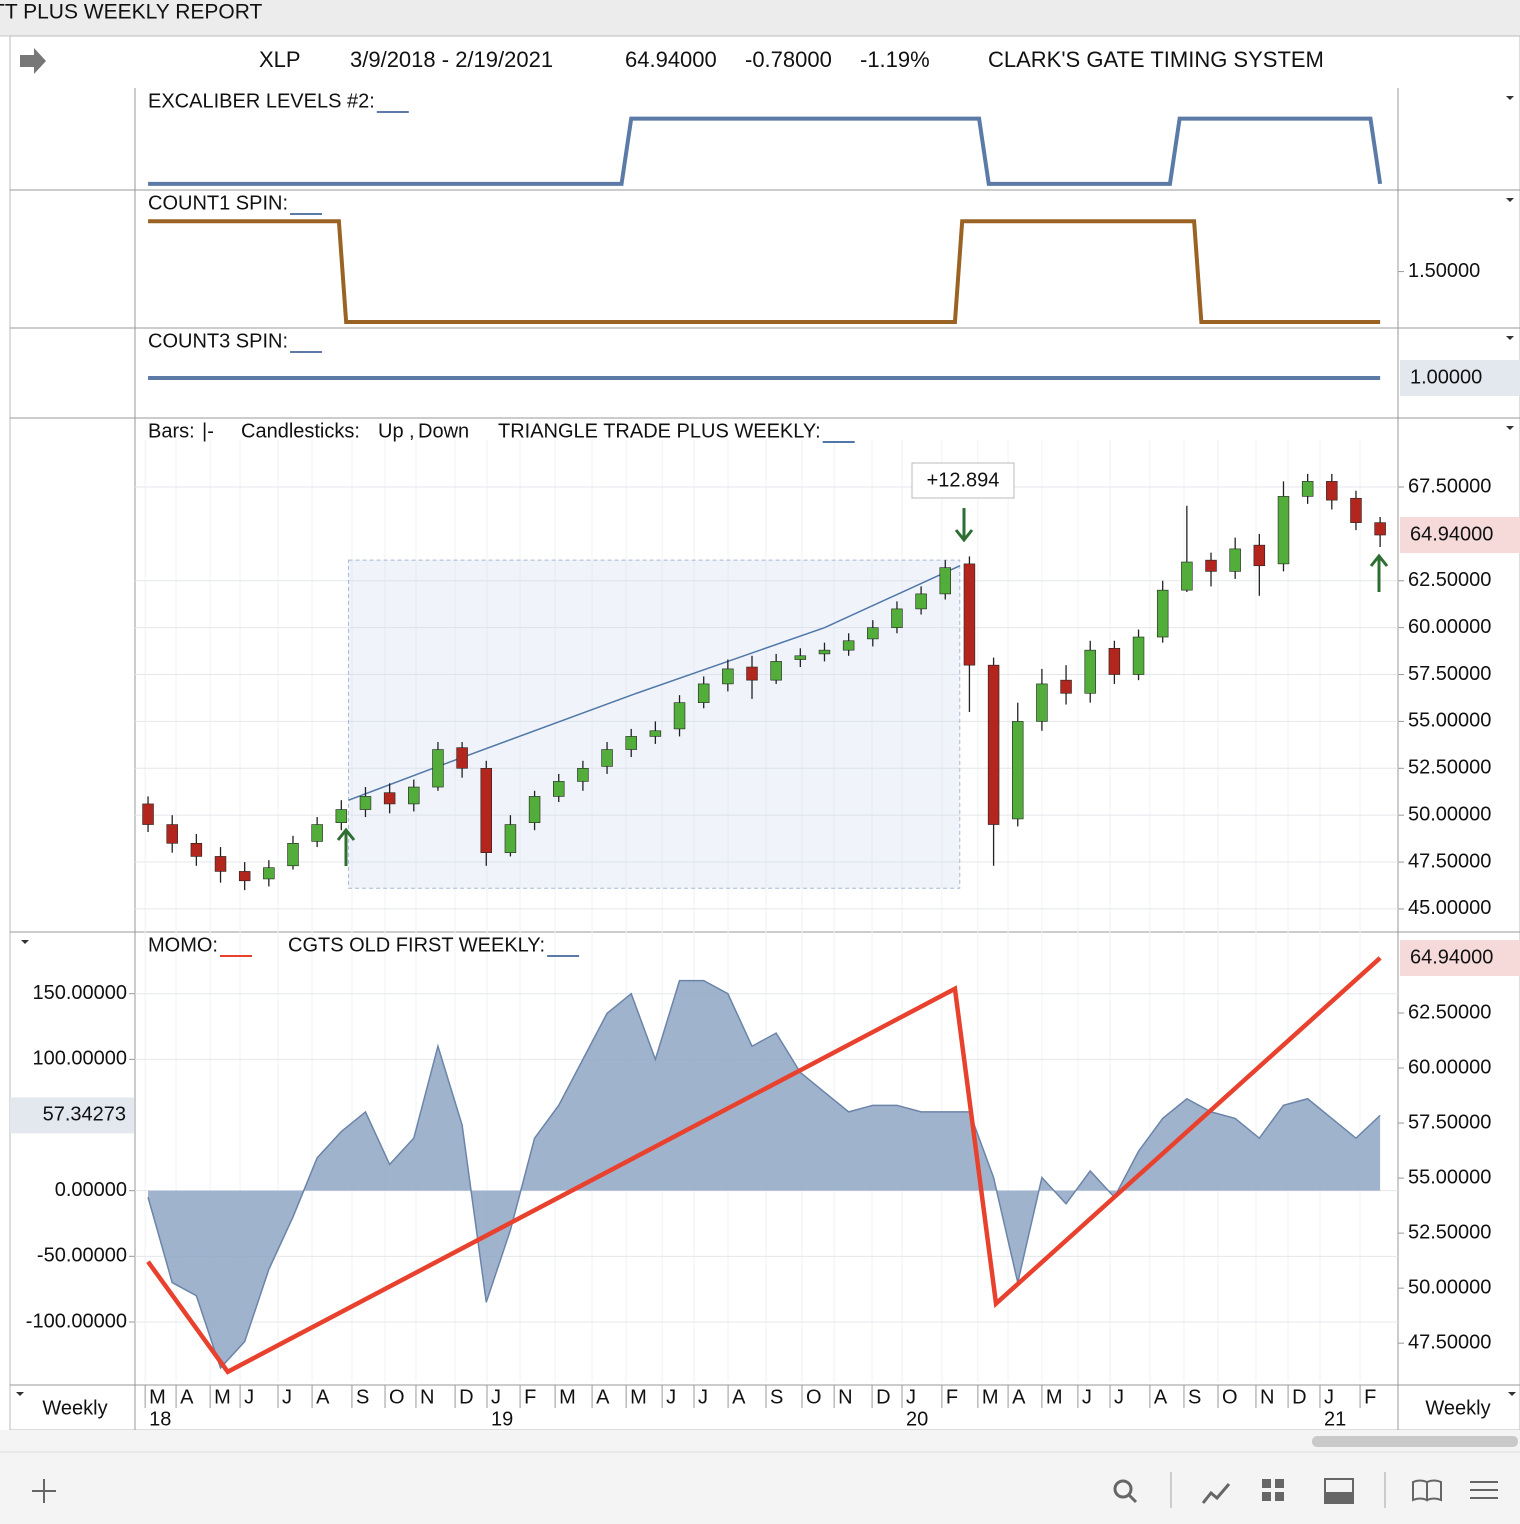 This screenshot has width=1520, height=1524. What do you see at coordinates (412, 431) in the screenshot?
I see `legend-text: ,` at bounding box center [412, 431].